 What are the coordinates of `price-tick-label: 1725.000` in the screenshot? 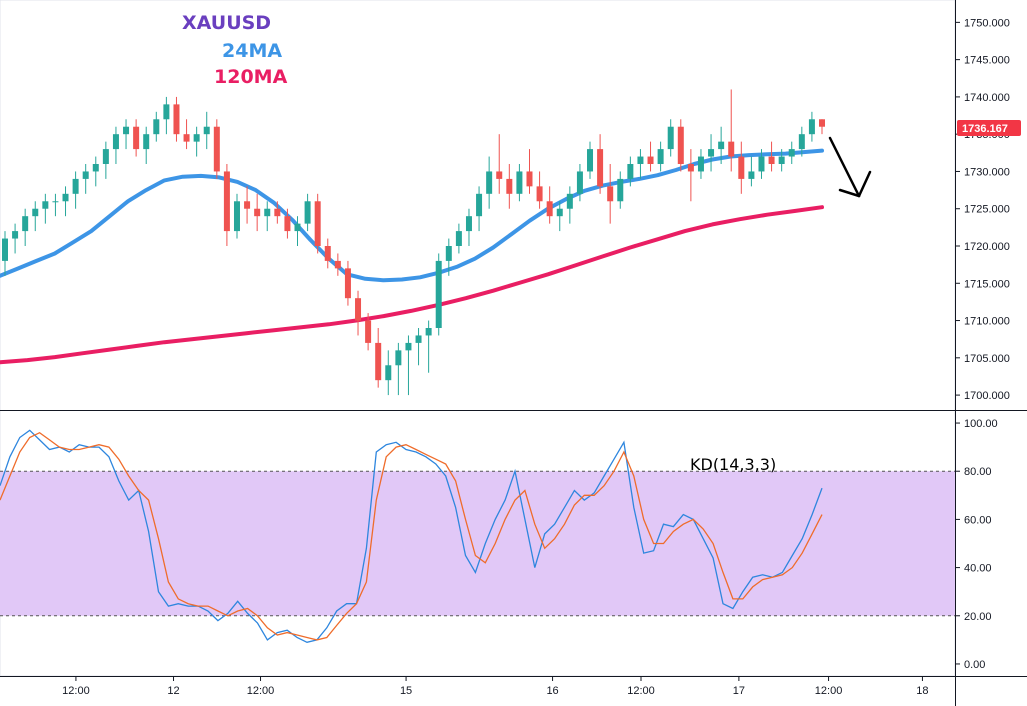 It's located at (987, 210).